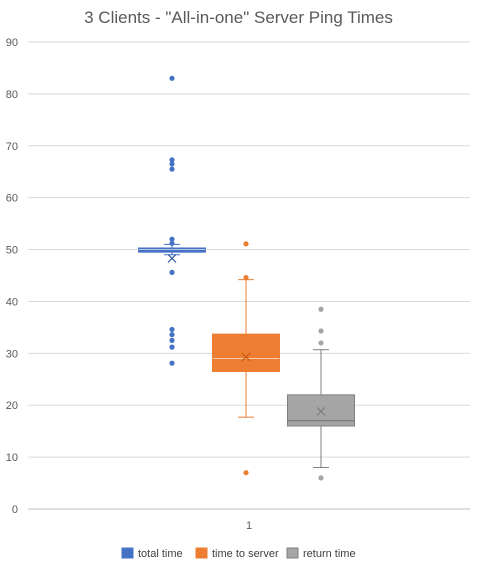 Image resolution: width=477 pixels, height=574 pixels. Describe the element at coordinates (12, 302) in the screenshot. I see `y-tick-label: 40` at that location.